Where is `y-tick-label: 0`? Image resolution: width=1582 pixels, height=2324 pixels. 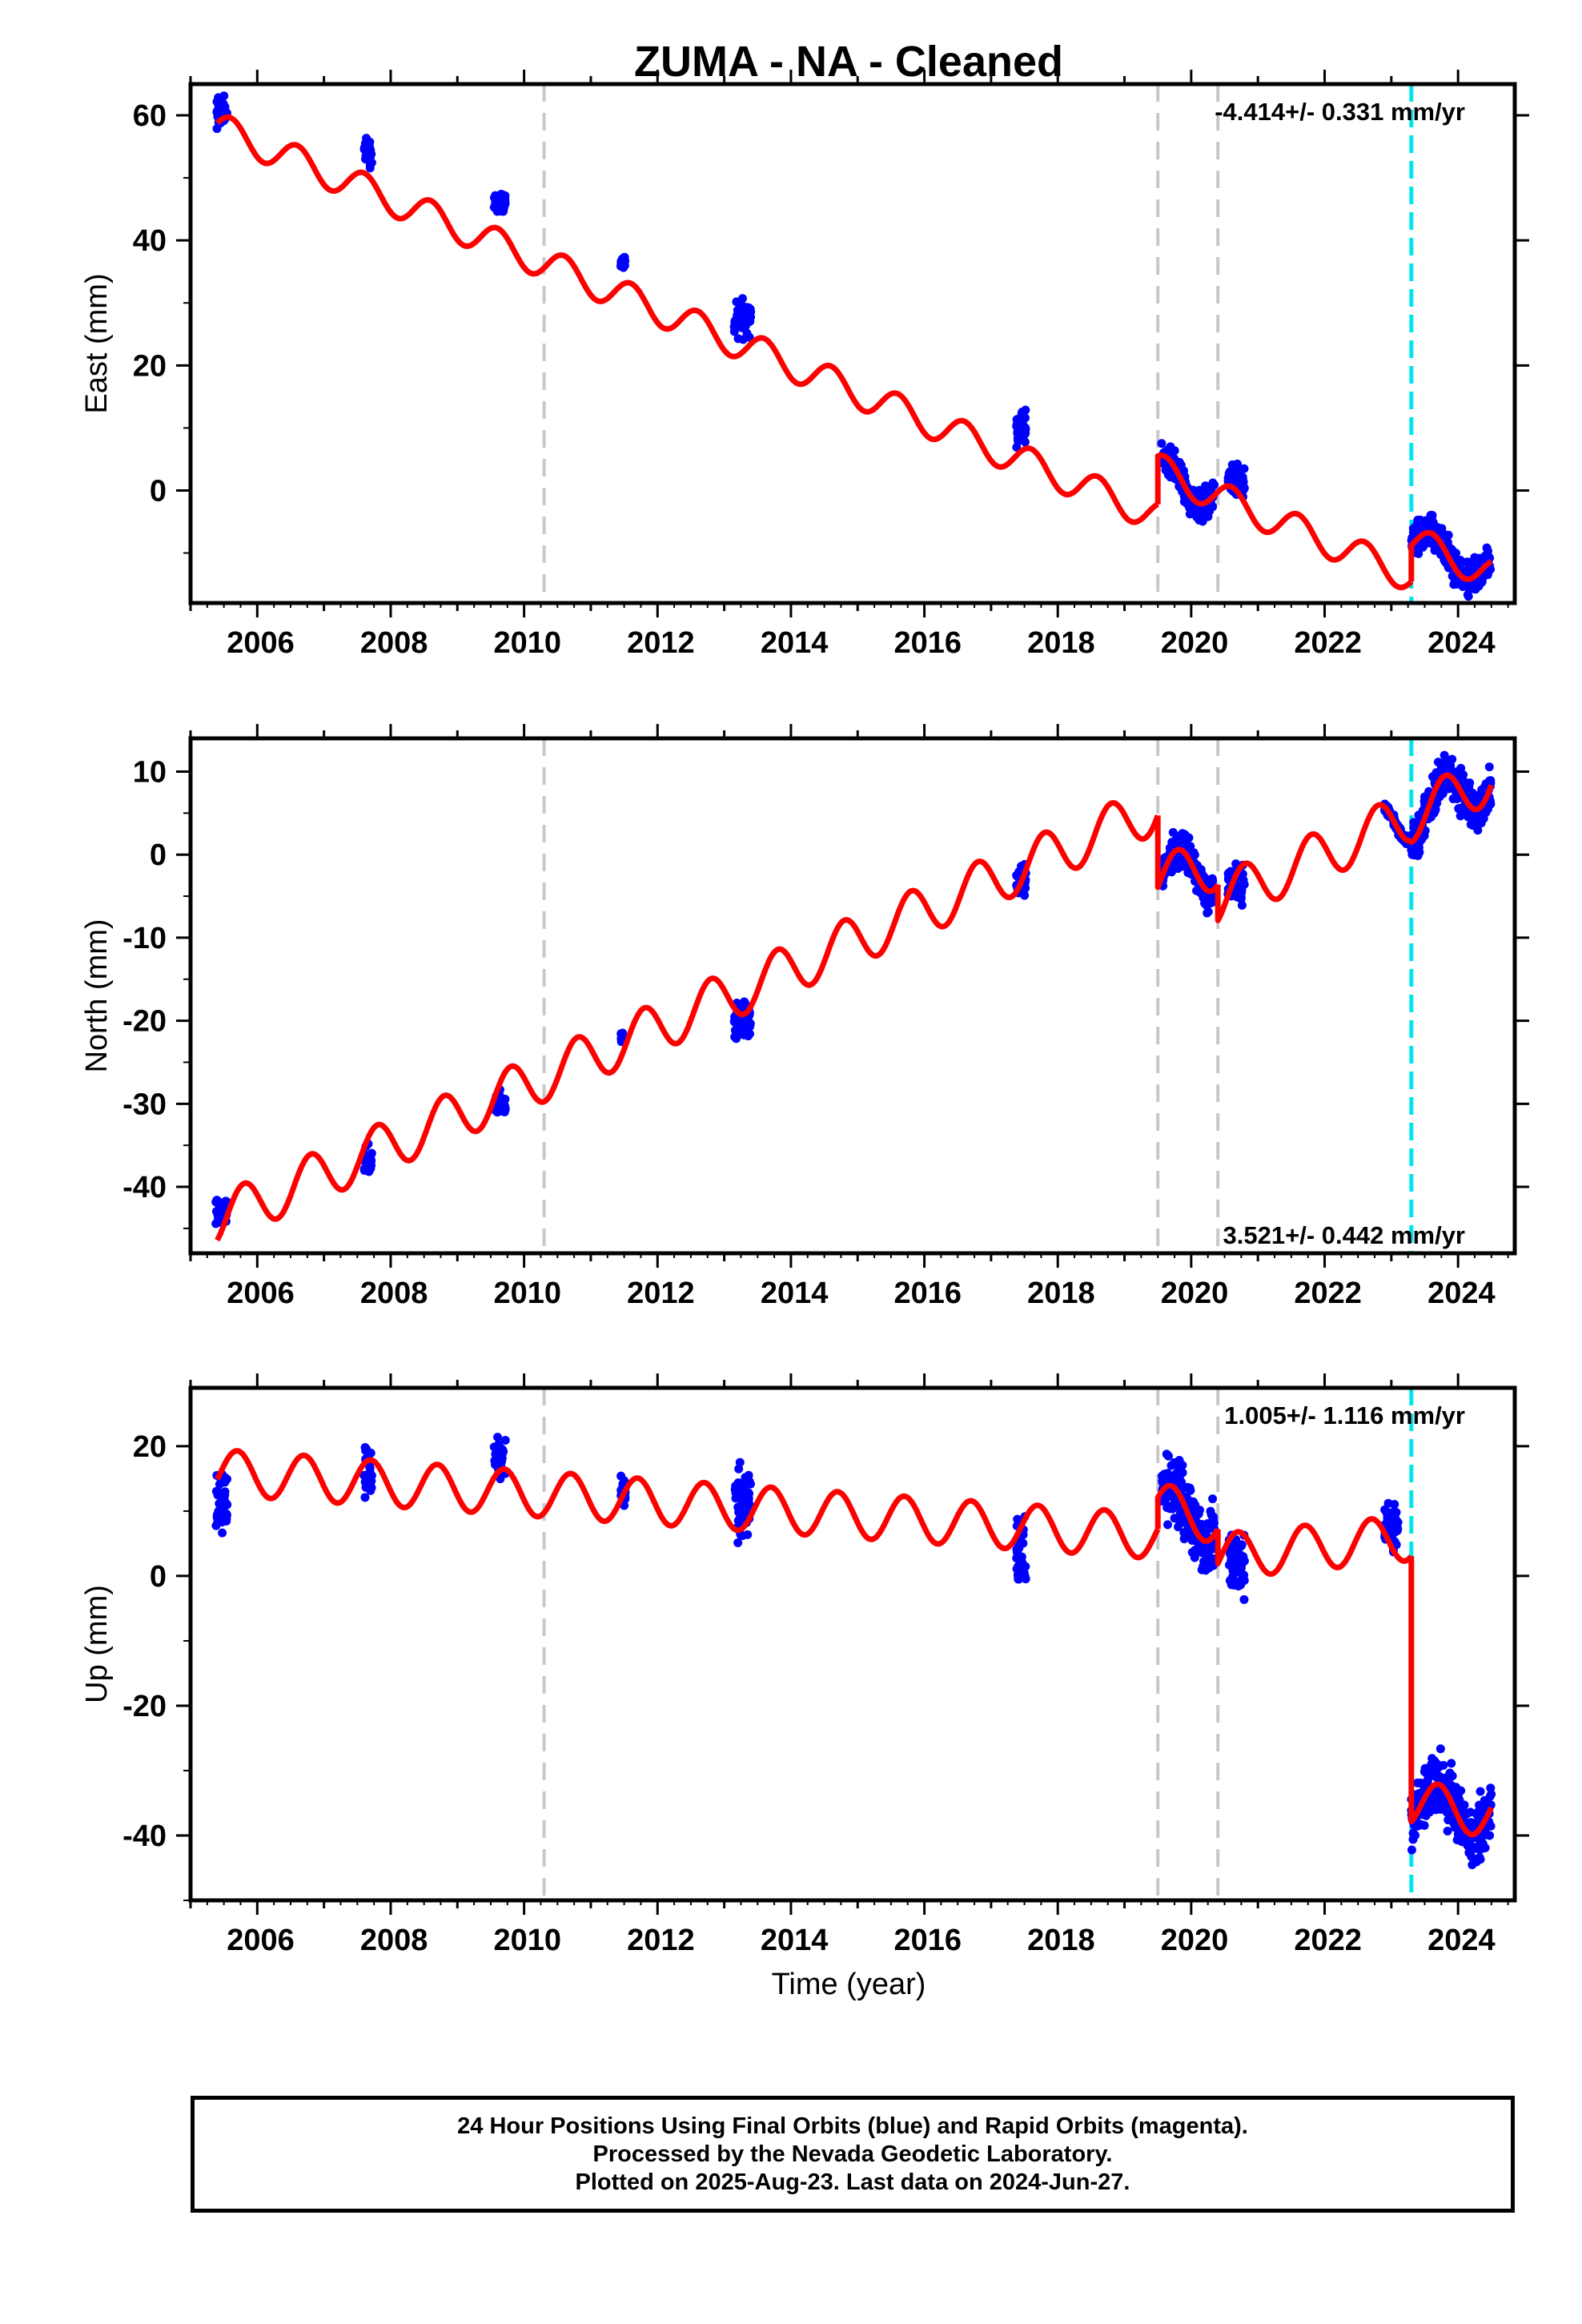 y-tick-label: 0 is located at coordinates (158, 491).